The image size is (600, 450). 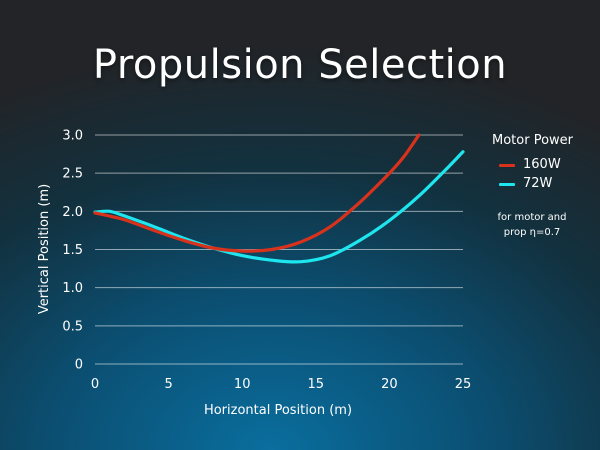 I want to click on y-tick-label: 3.0, so click(x=72, y=136).